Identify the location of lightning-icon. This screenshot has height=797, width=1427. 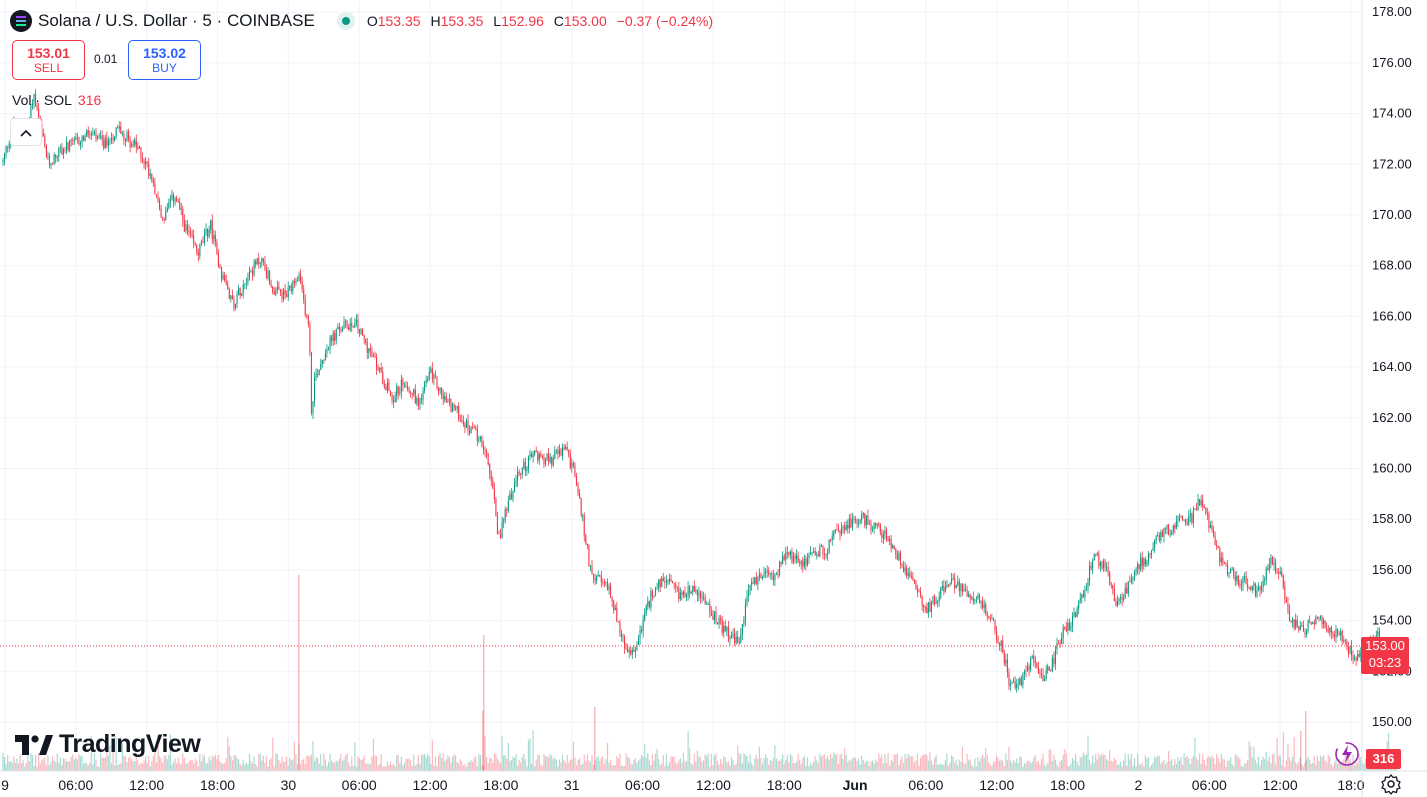
(1347, 754).